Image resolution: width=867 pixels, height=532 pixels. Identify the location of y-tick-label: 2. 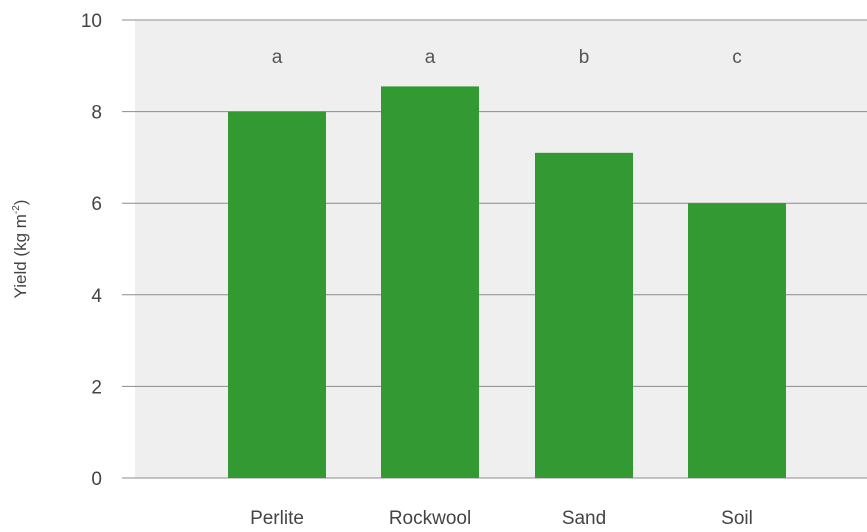
(96, 387).